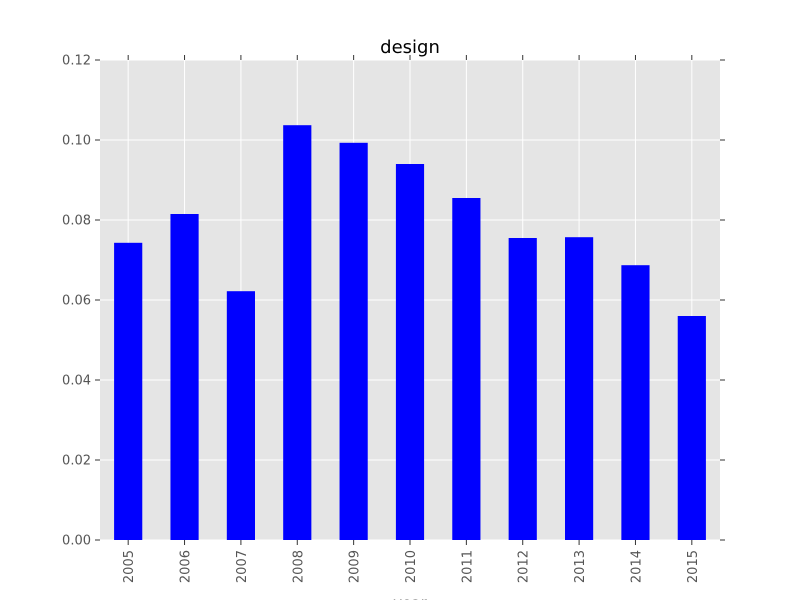 This screenshot has width=800, height=600. I want to click on x-tick-label: 2007, so click(242, 566).